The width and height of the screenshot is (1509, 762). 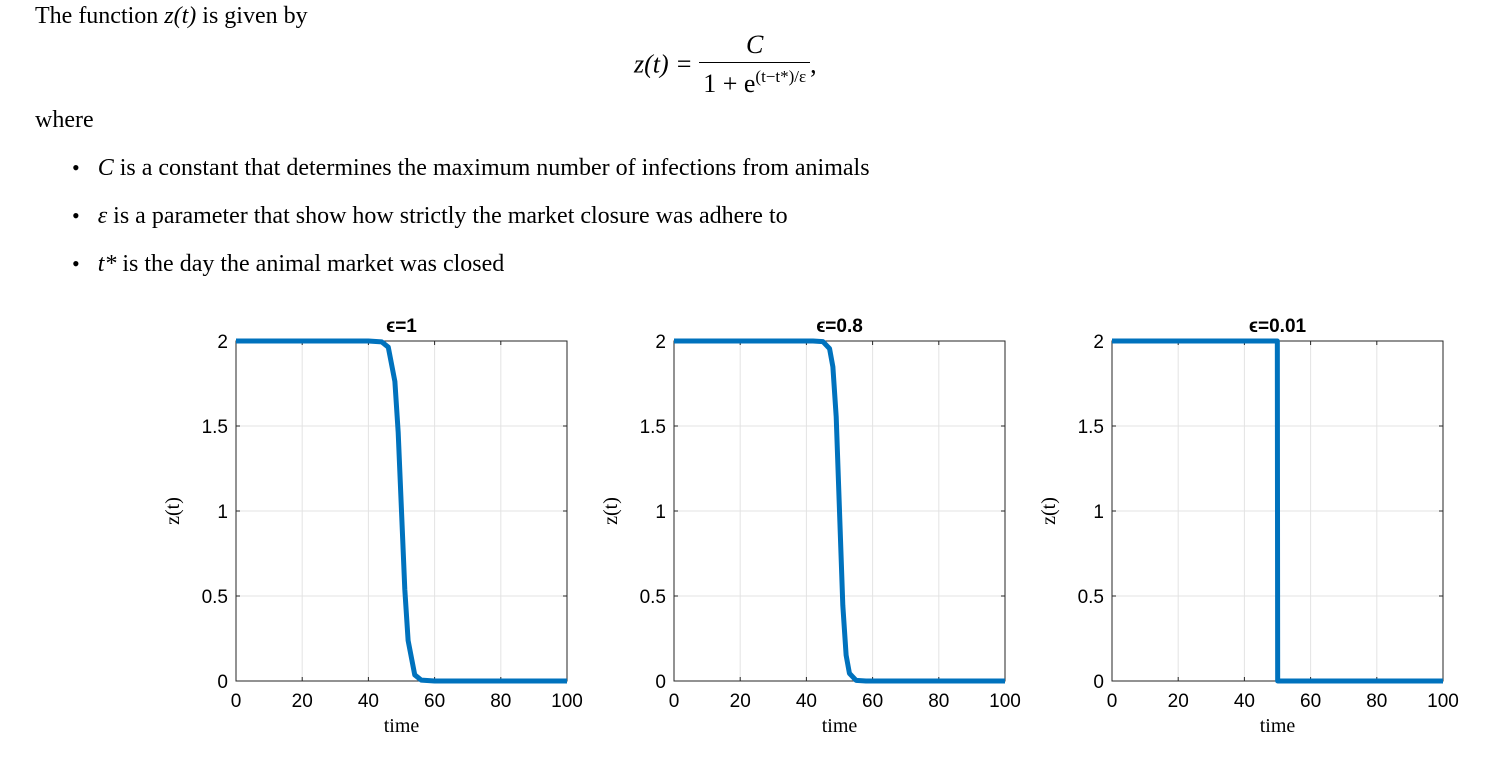 I want to click on equation-denominator: 1 + e(t−t*)/ε, so click(x=754, y=81).